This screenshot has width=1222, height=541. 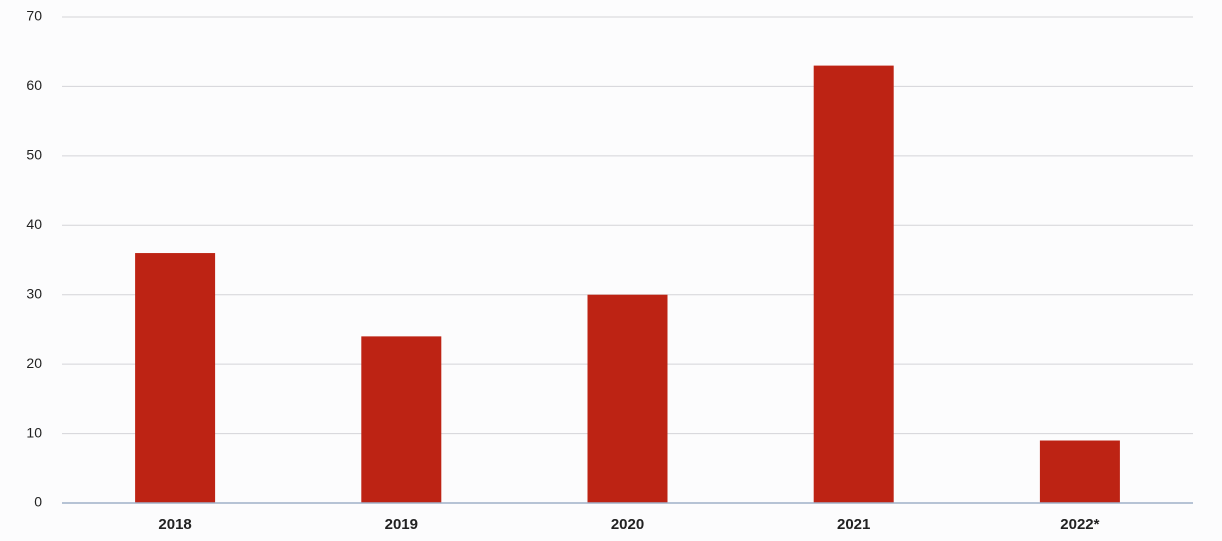 What do you see at coordinates (38, 502) in the screenshot?
I see `y-tick-label: 0` at bounding box center [38, 502].